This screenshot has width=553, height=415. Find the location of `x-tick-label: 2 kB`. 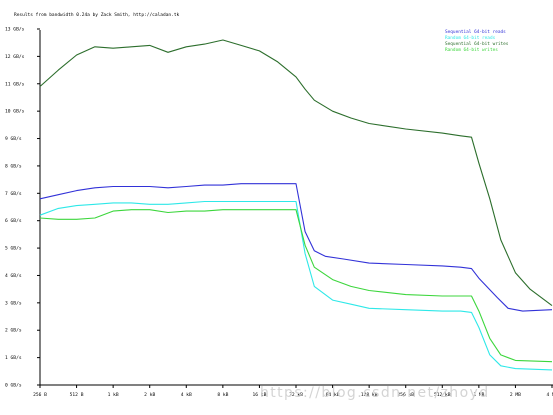

x-tick-label: 2 kB is located at coordinates (149, 395).